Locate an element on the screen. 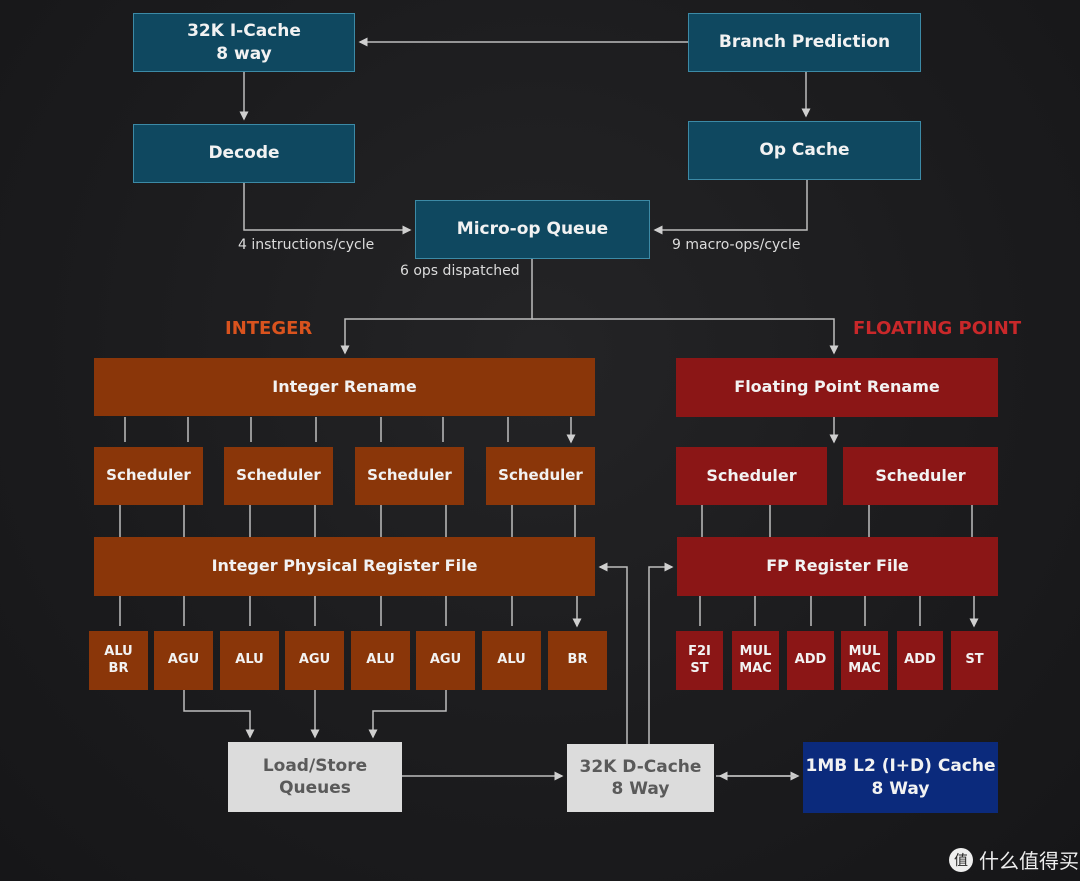  watermark: 值 什么值得买 is located at coordinates (1014, 859).